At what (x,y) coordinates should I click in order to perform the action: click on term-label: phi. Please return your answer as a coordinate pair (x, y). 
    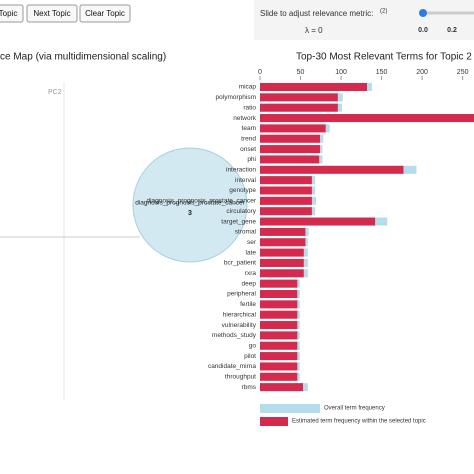
    Looking at the image, I should click on (251, 159).